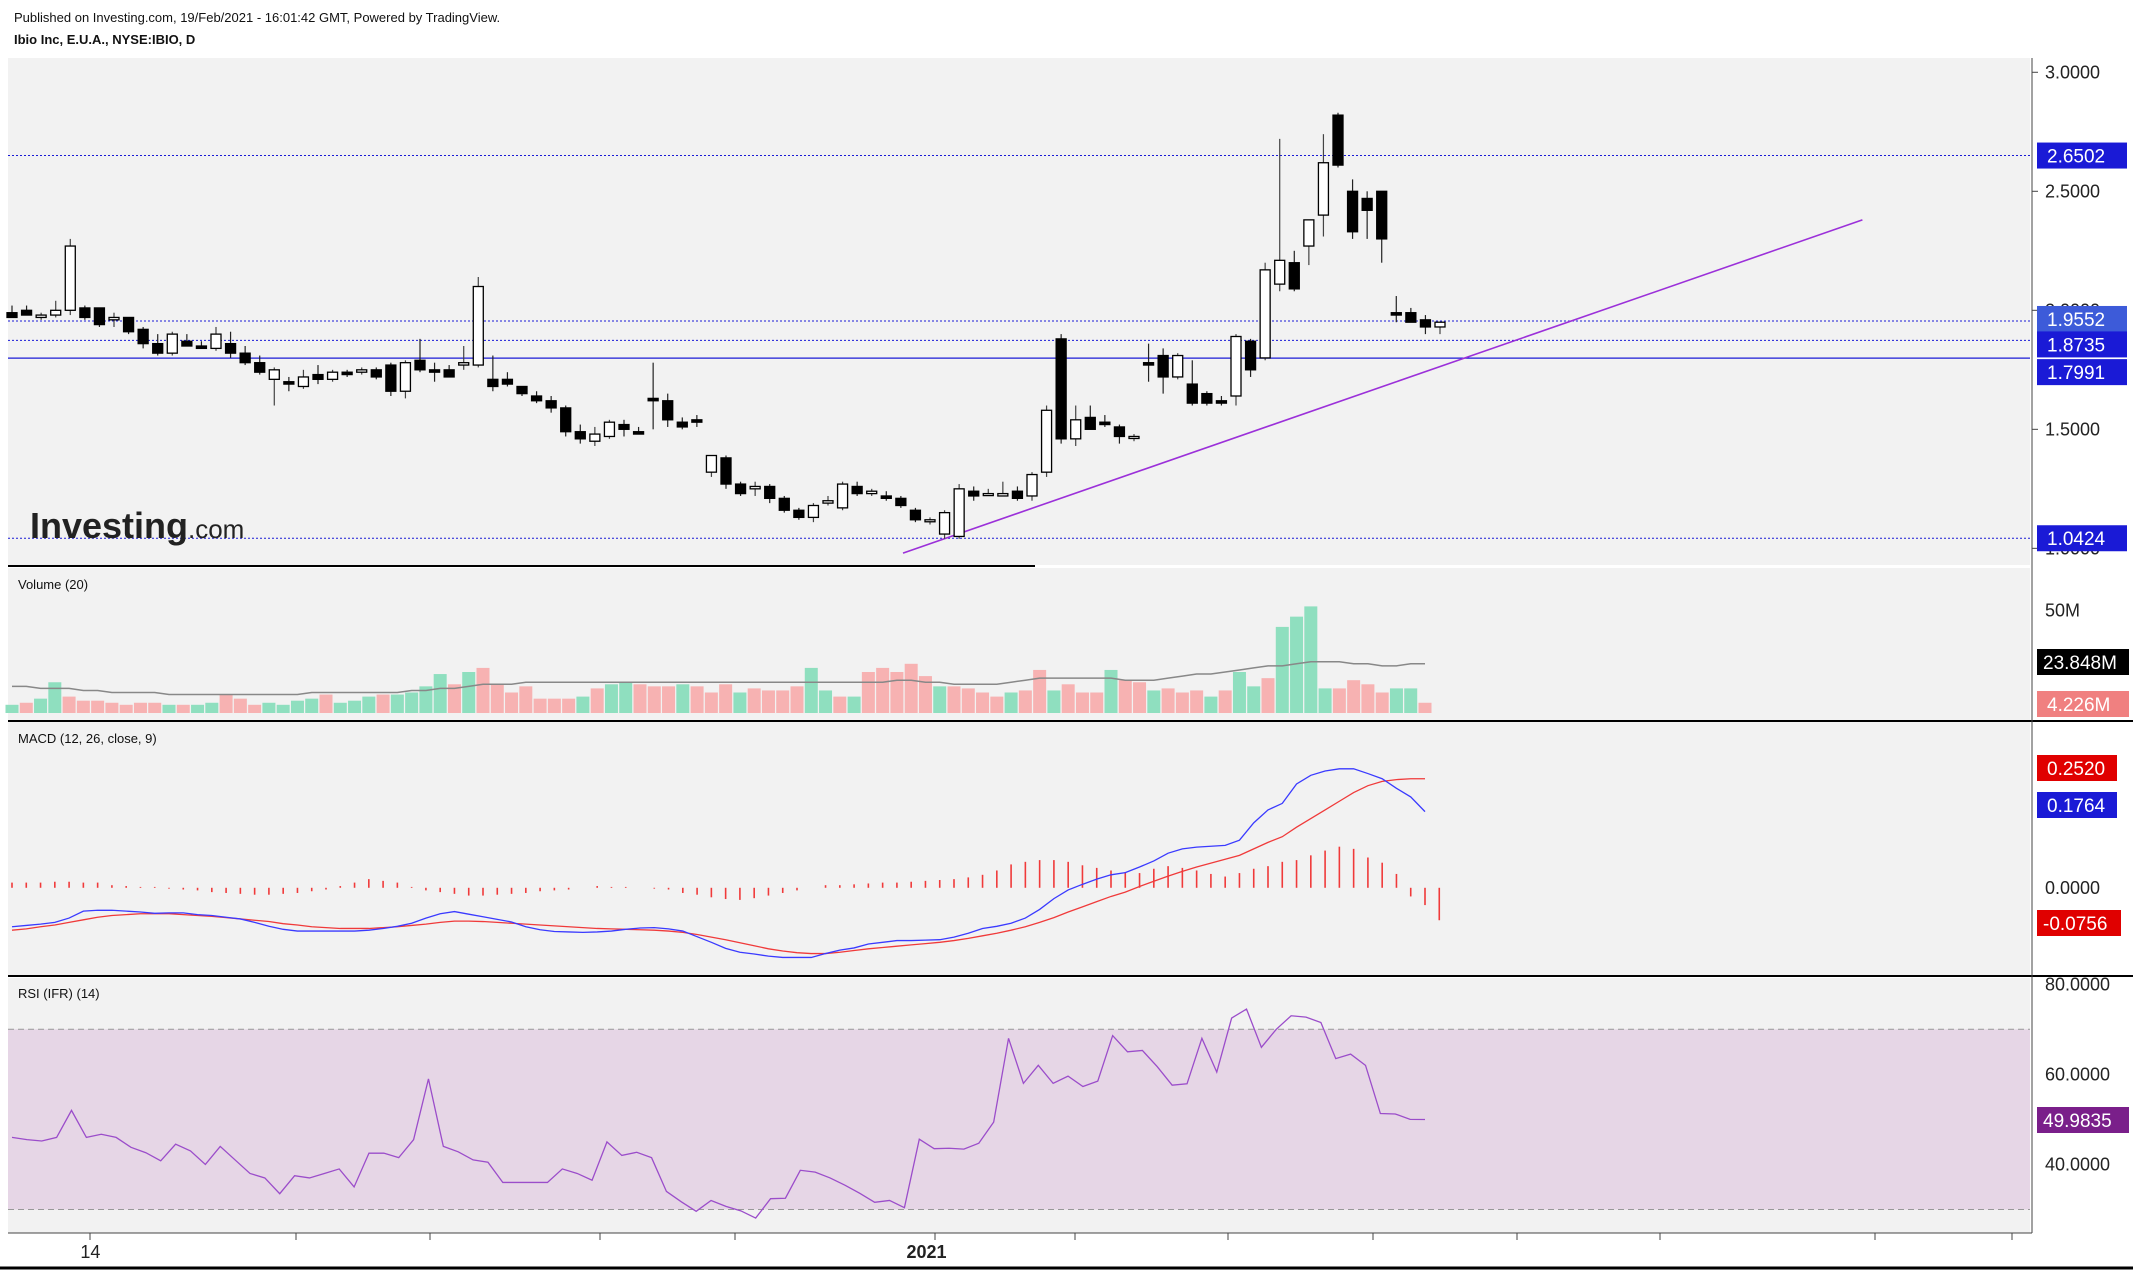  What do you see at coordinates (718, 863) in the screenshot?
I see `macd-line` at bounding box center [718, 863].